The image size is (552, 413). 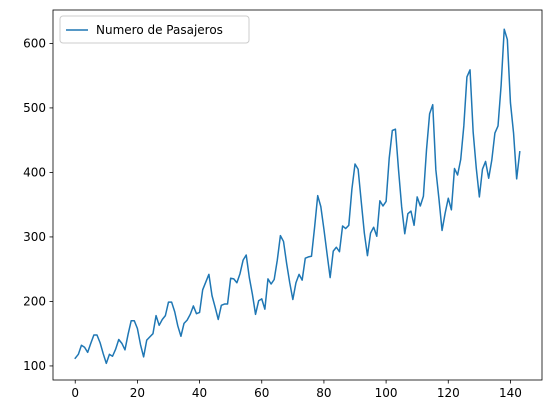 I want to click on y-tick-label: 400, so click(x=34, y=172).